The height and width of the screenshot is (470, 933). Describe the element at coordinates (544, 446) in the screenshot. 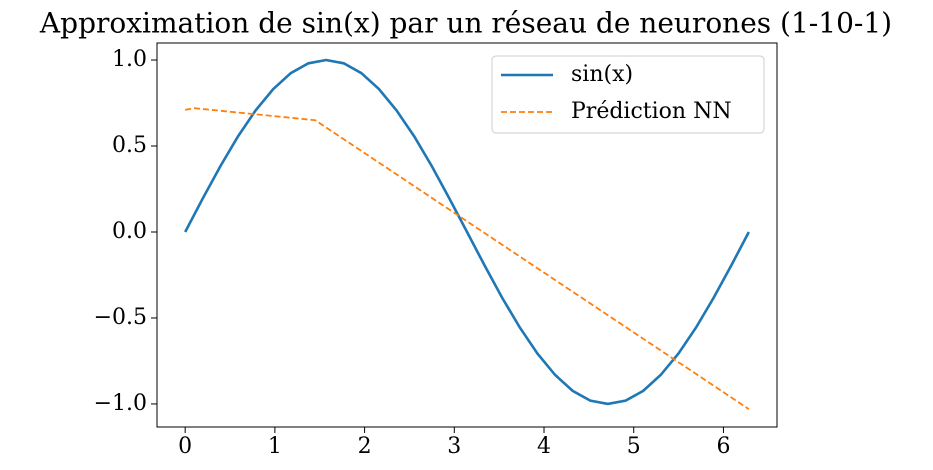

I see `x-tick-label: 4` at that location.